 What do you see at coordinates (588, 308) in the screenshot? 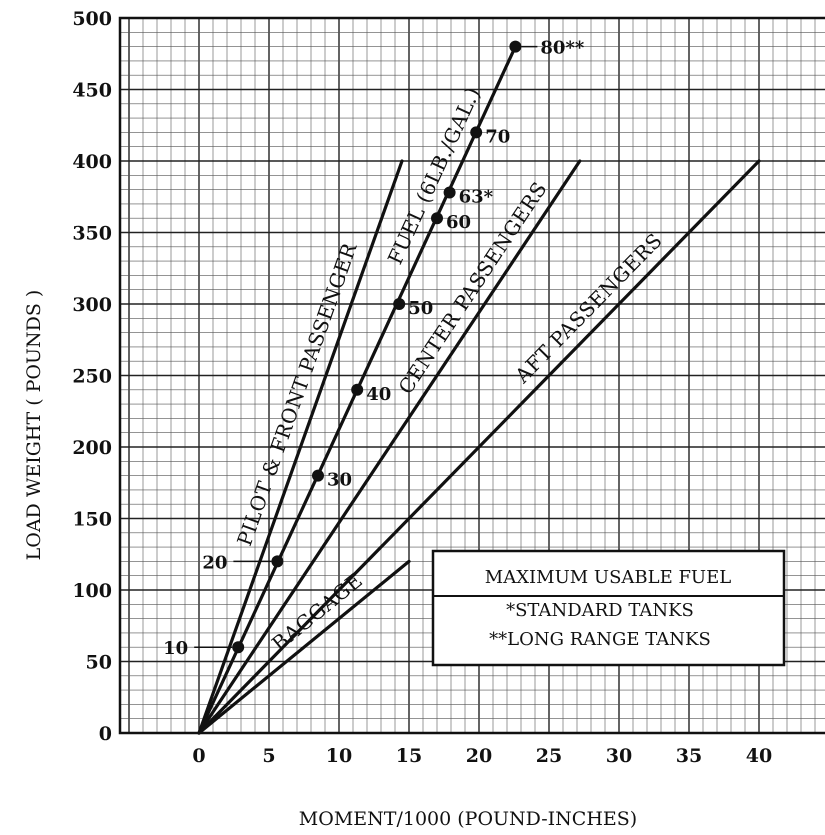
I see `series-label: AFT PASSENGERS` at bounding box center [588, 308].